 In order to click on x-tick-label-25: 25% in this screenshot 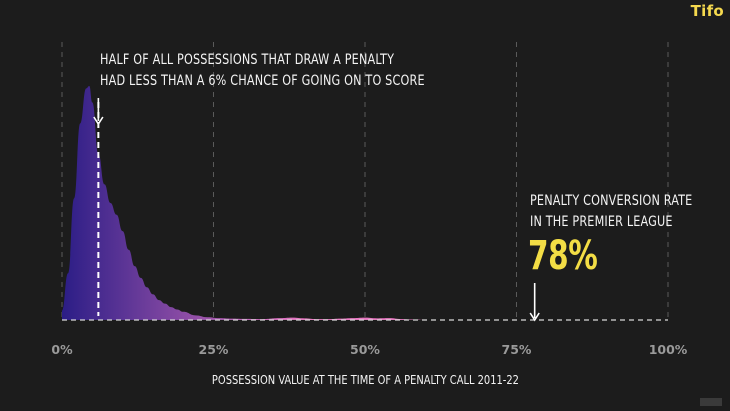, I will do `click(214, 349)`.